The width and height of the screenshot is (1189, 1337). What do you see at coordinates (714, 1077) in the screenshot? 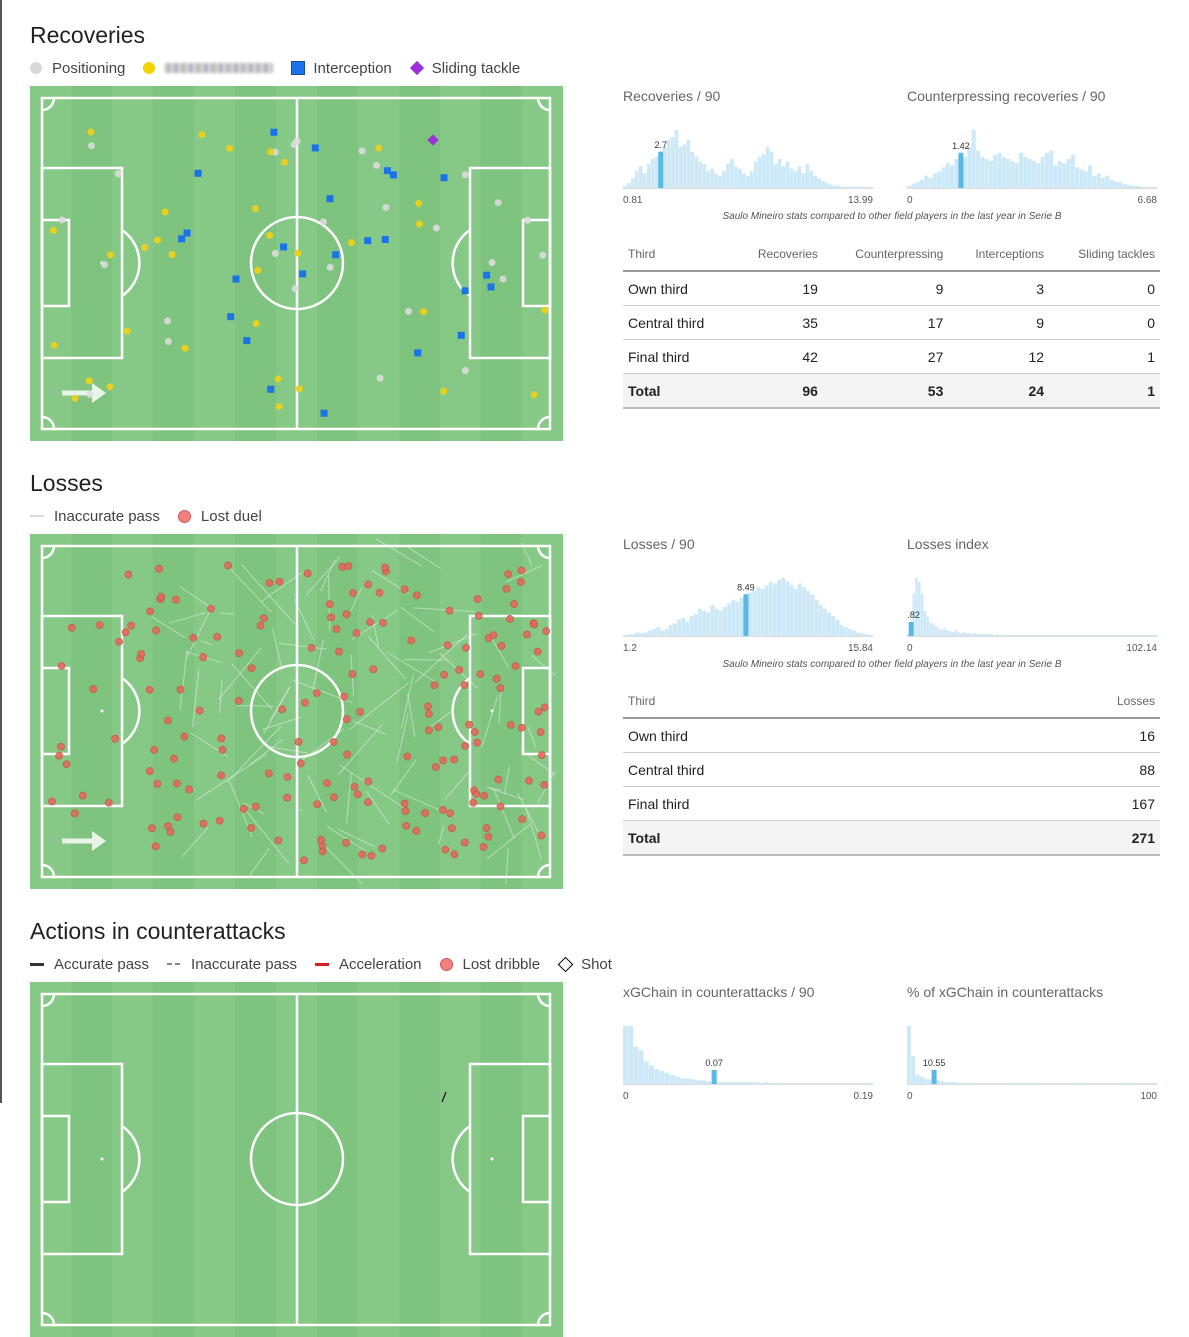
I see `player-bar` at bounding box center [714, 1077].